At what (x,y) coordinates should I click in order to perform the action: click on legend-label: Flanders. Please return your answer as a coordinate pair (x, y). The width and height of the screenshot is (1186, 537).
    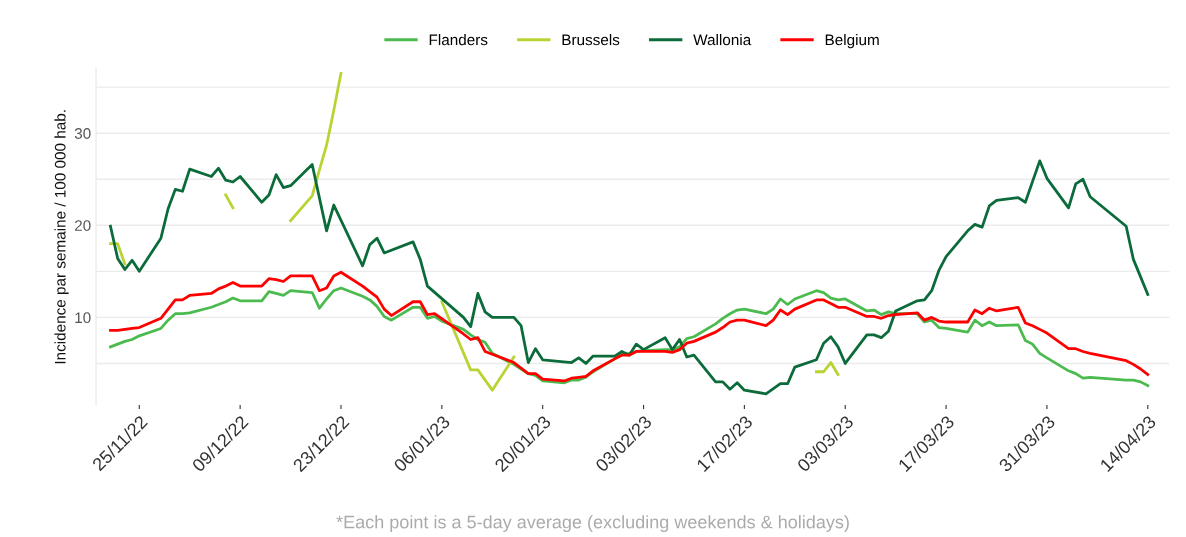
    Looking at the image, I should click on (458, 40).